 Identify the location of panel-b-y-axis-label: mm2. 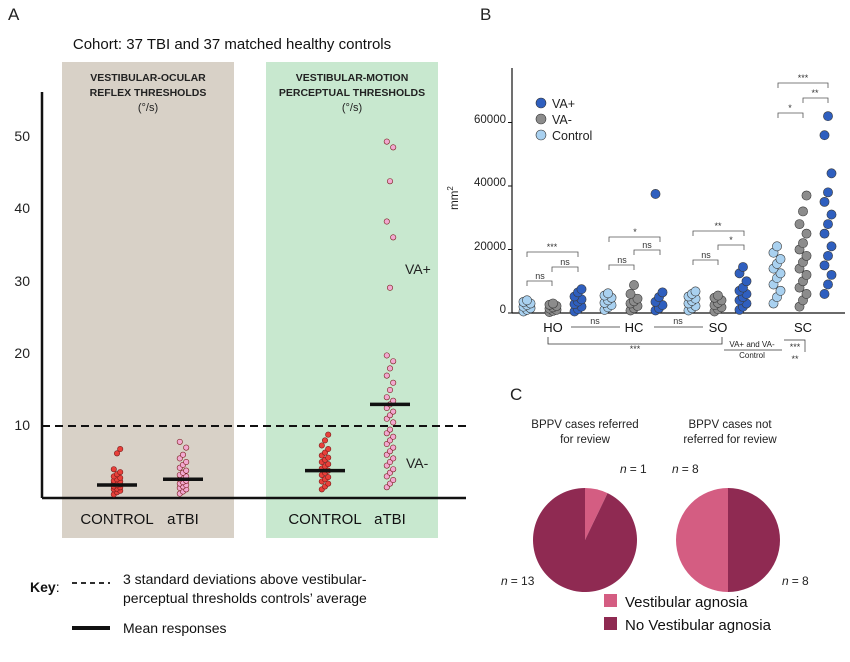
(453, 198).